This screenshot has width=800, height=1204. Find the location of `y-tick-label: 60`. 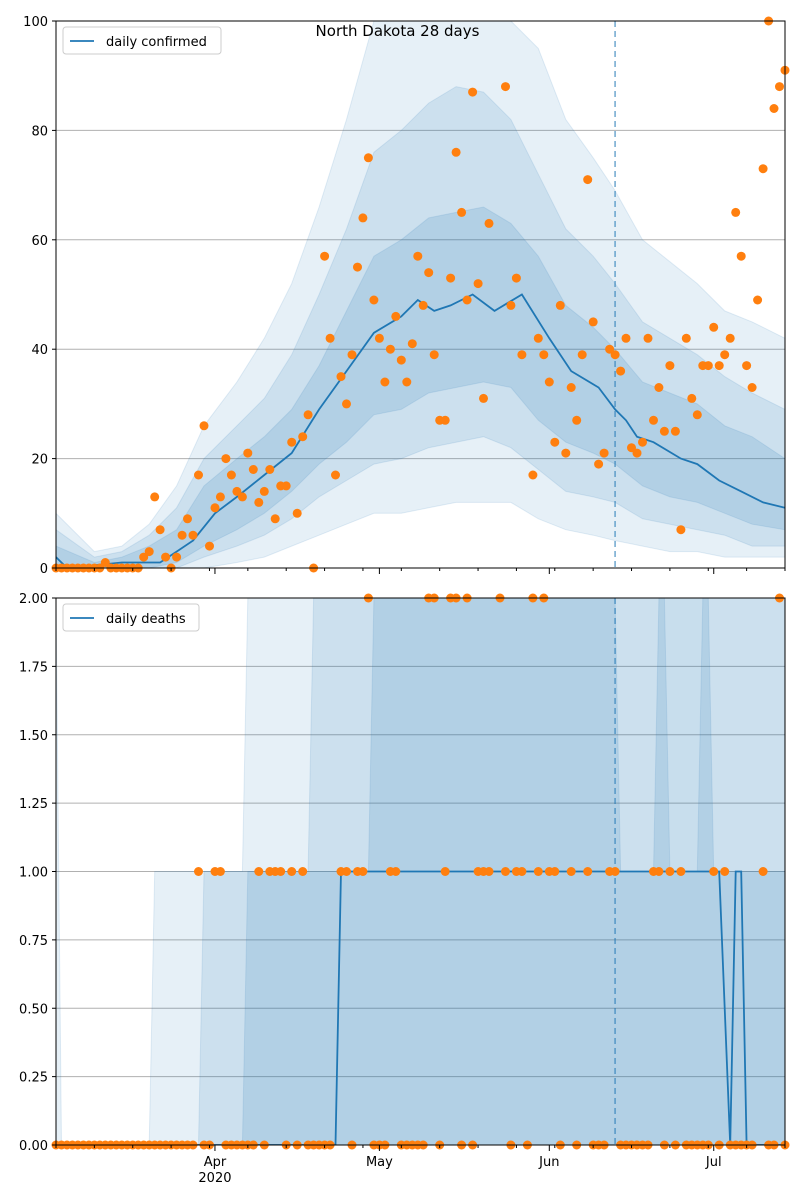

y-tick-label: 60 is located at coordinates (39, 241).